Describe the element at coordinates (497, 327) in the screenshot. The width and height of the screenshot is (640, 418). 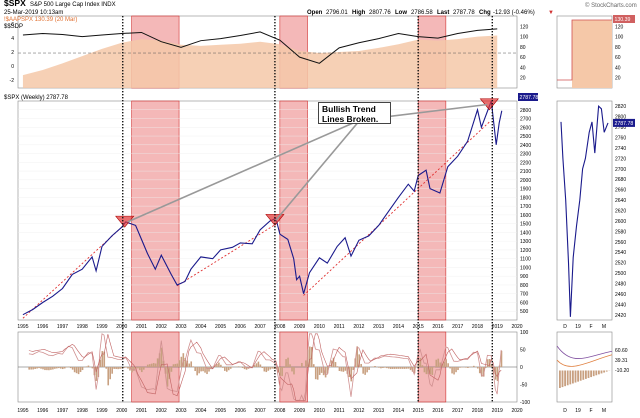
I see `x-tick-label: 2019` at that location.